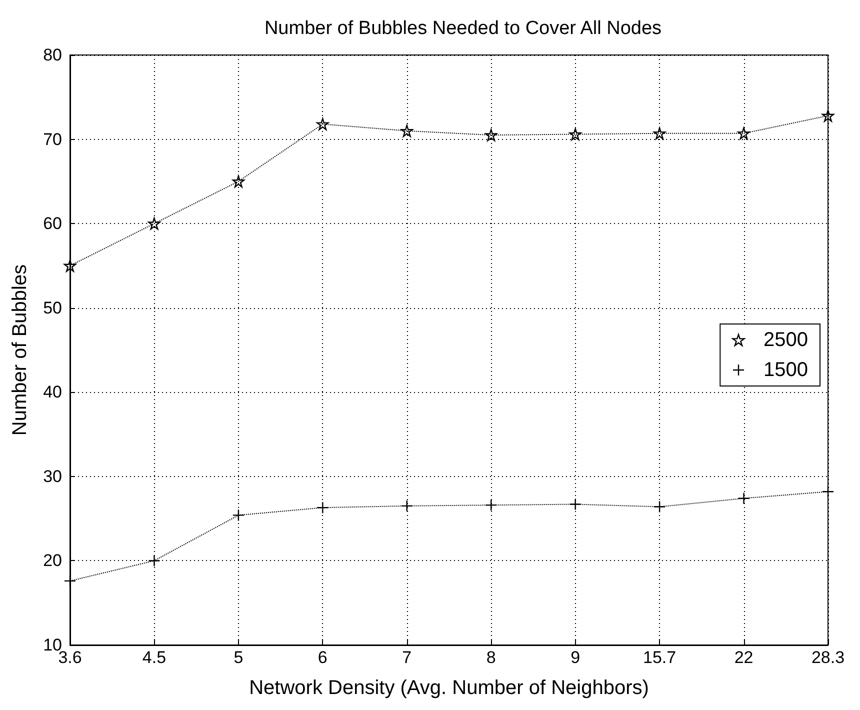 This screenshot has width=860, height=710. I want to click on x-tick-label: 6, so click(323, 657).